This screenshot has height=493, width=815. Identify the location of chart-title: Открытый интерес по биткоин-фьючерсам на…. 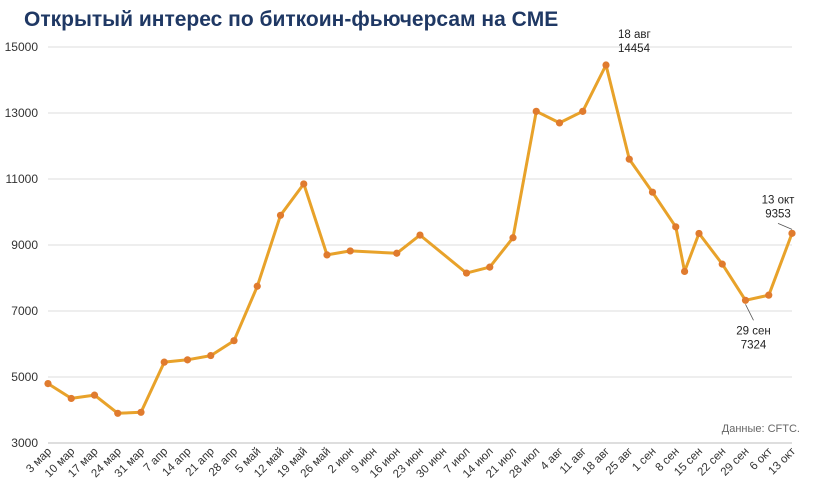
(291, 19).